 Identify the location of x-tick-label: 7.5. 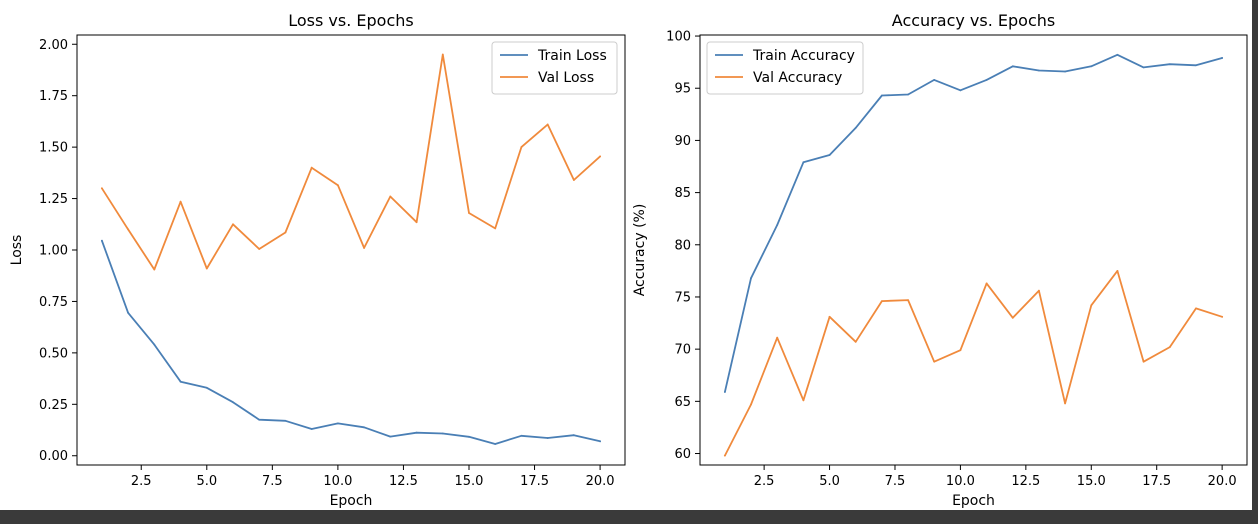
(272, 481).